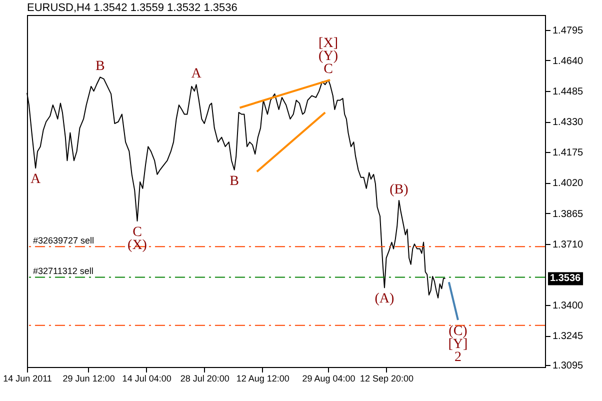 The width and height of the screenshot is (602, 401). What do you see at coordinates (568, 153) in the screenshot?
I see `y-tick-label: 1.4175` at bounding box center [568, 153].